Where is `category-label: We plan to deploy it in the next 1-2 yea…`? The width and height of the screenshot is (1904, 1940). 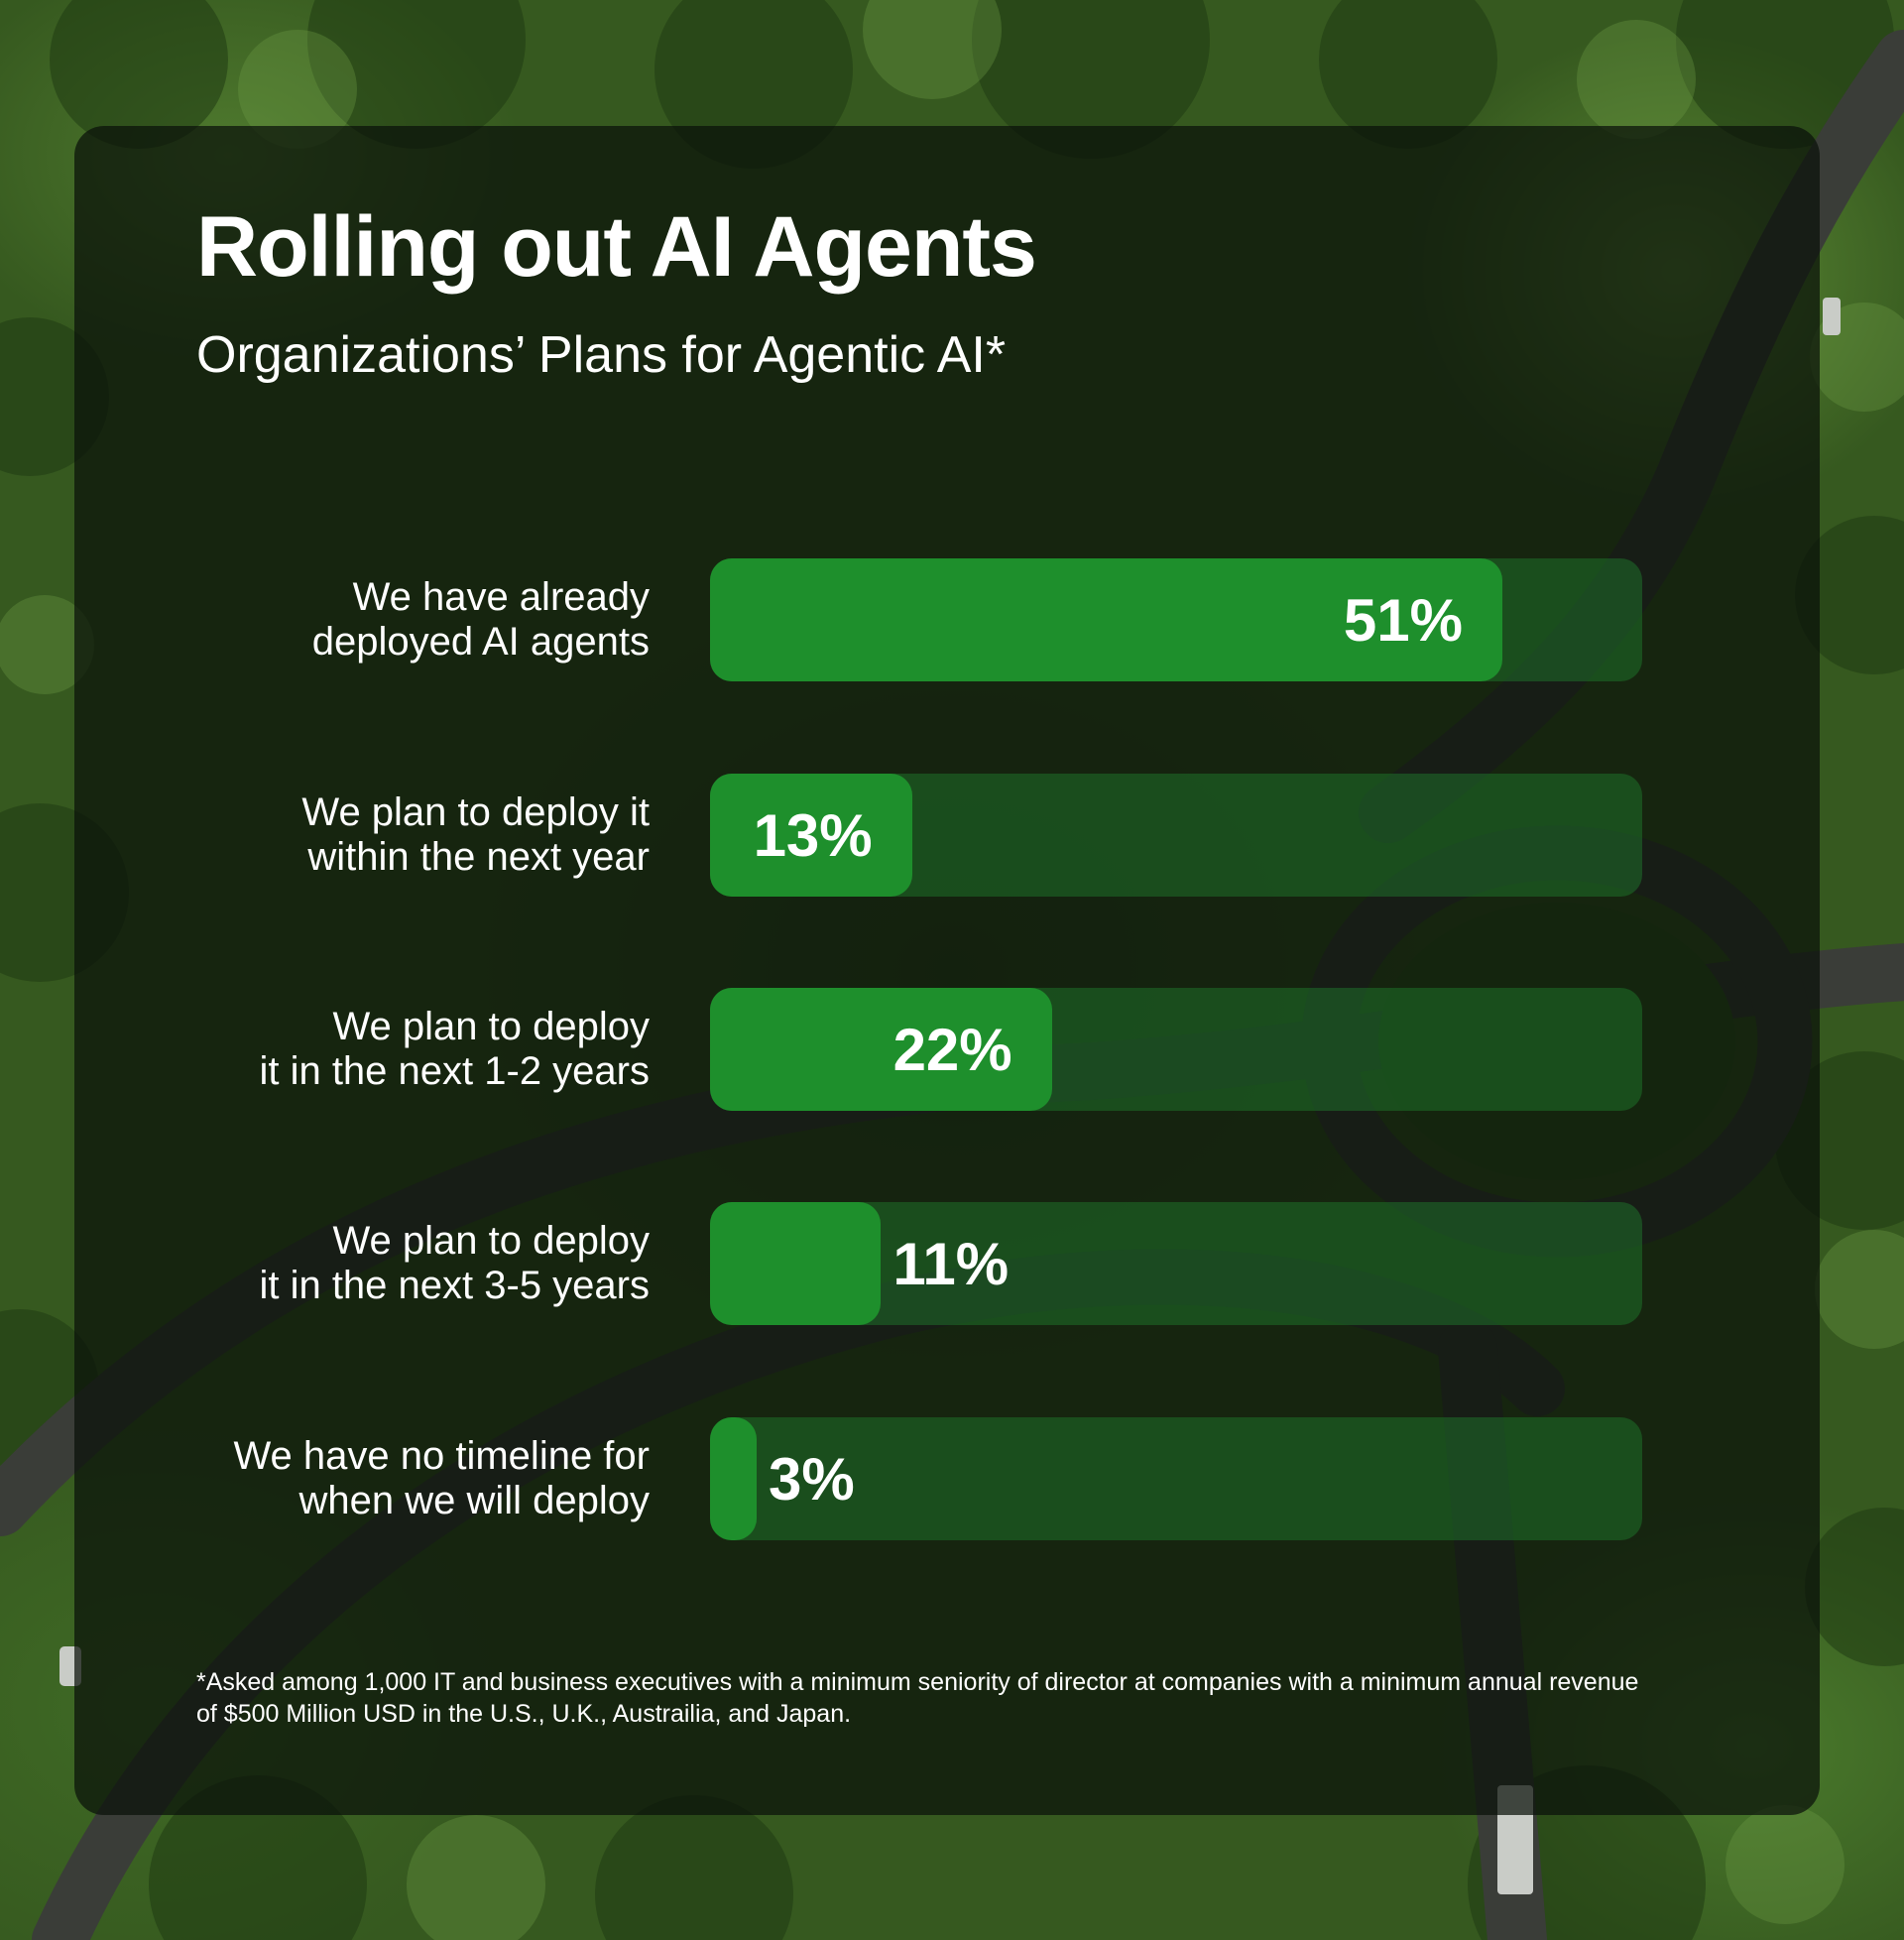 category-label: We plan to deploy it in the next 1-2 yea… is located at coordinates (454, 1049).